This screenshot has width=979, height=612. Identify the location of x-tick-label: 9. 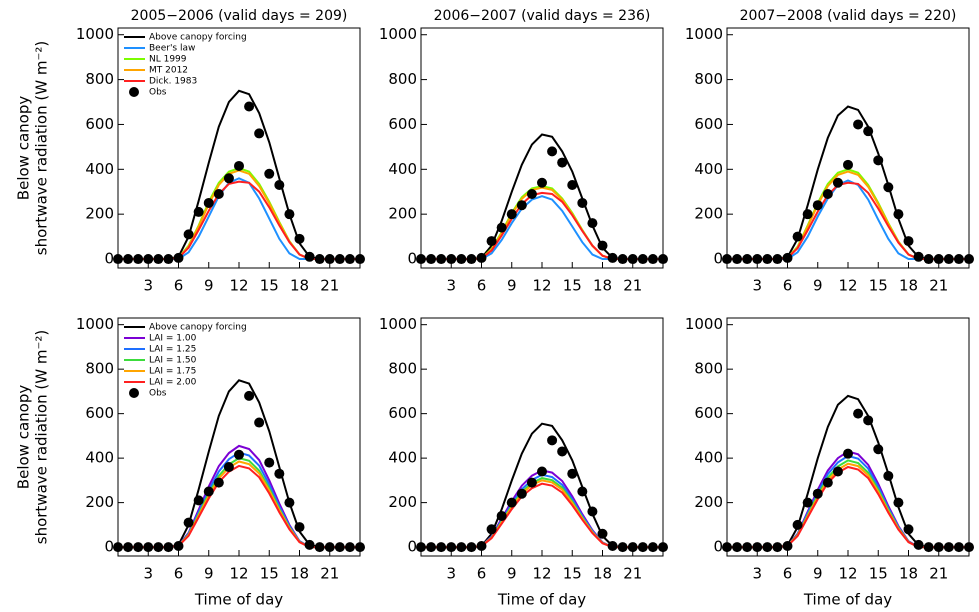
(818, 574).